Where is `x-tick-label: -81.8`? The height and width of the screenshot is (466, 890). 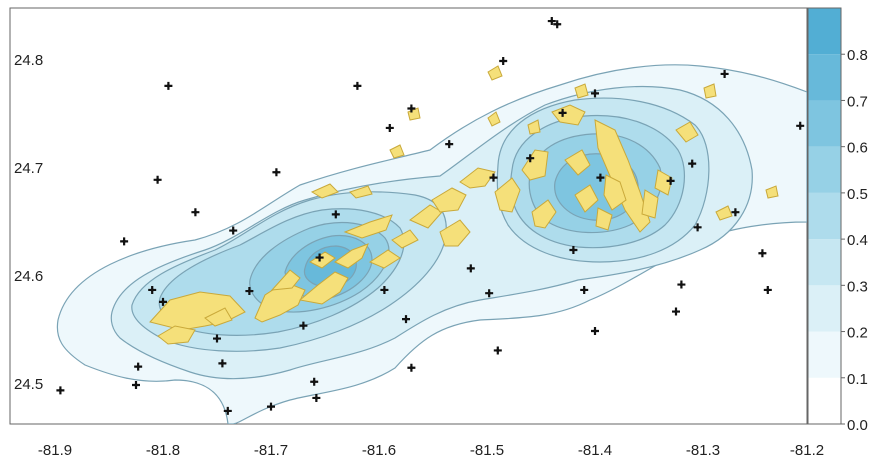 x-tick-label: -81.8 is located at coordinates (163, 450).